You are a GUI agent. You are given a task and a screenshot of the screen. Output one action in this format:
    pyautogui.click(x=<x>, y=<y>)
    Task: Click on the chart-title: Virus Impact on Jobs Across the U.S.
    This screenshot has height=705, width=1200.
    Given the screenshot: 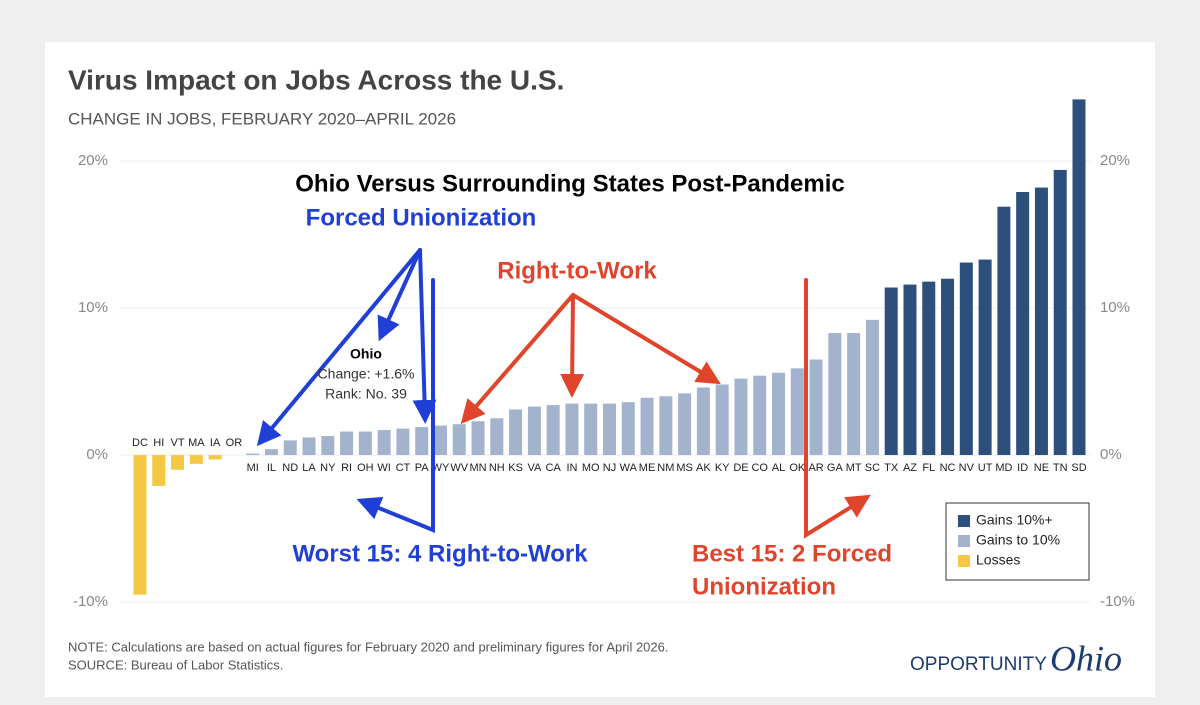 What is the action you would take?
    pyautogui.click(x=316, y=79)
    